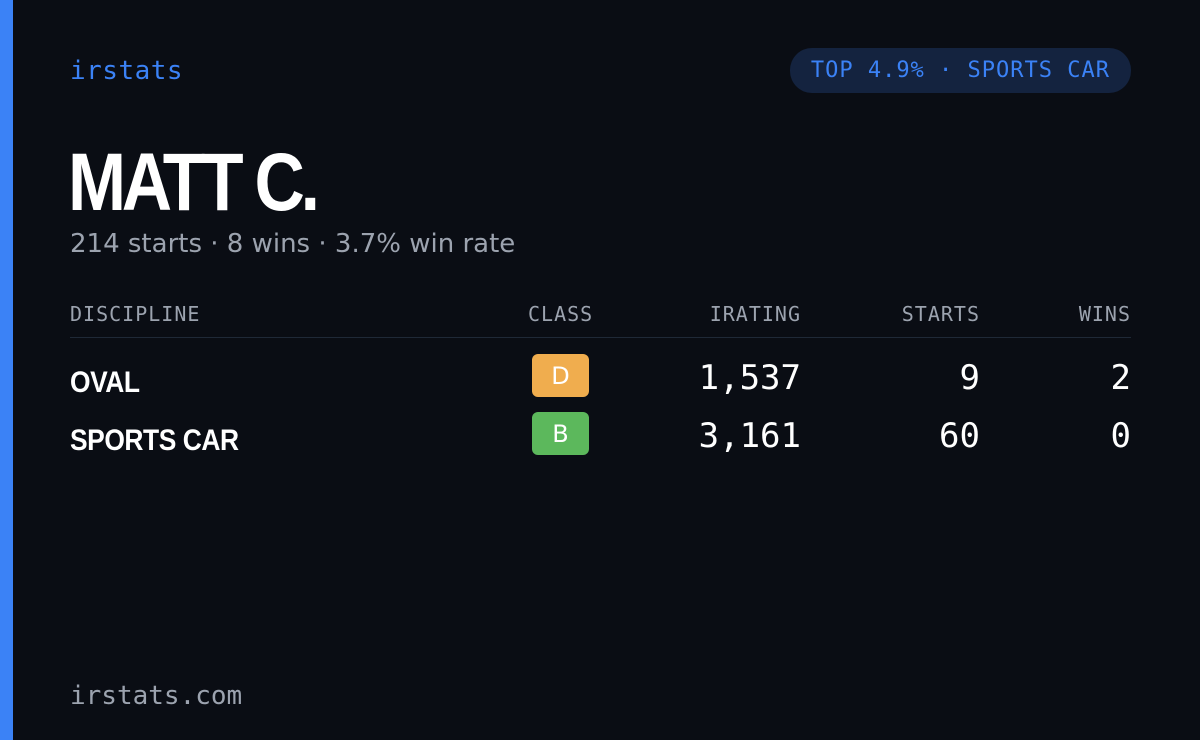 This screenshot has width=1200, height=740. Describe the element at coordinates (135, 314) in the screenshot. I see `header-discipline: DISCIPLINE` at that location.